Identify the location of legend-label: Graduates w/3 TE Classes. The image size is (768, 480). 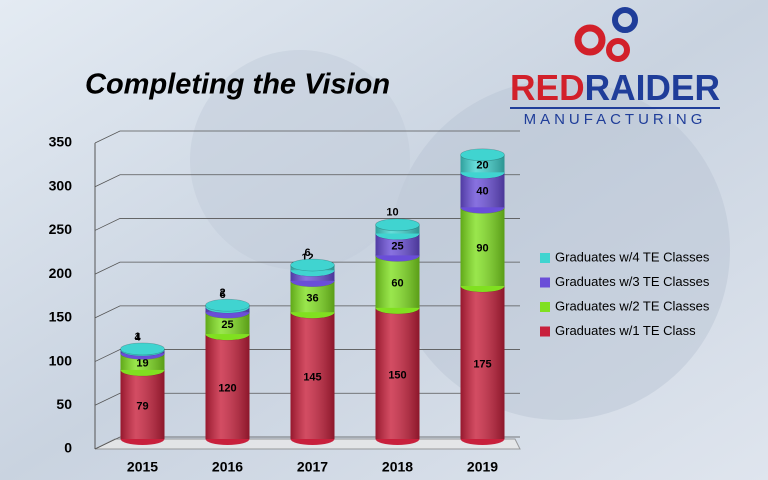
(632, 281).